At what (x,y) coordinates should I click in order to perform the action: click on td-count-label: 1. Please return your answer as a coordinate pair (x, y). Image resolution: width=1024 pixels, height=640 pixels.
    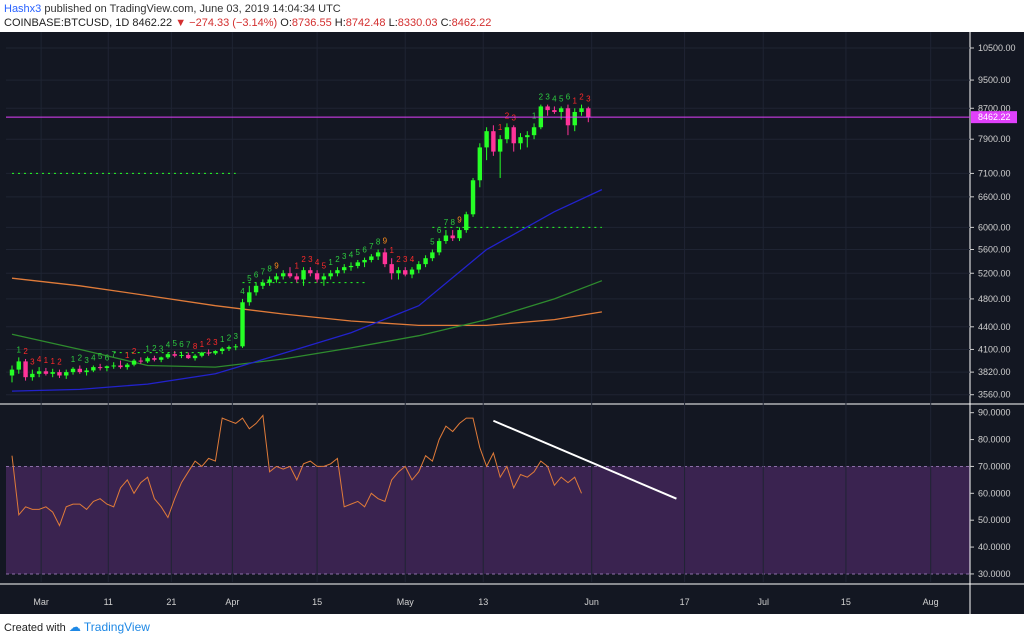
    Looking at the image, I should click on (19, 349).